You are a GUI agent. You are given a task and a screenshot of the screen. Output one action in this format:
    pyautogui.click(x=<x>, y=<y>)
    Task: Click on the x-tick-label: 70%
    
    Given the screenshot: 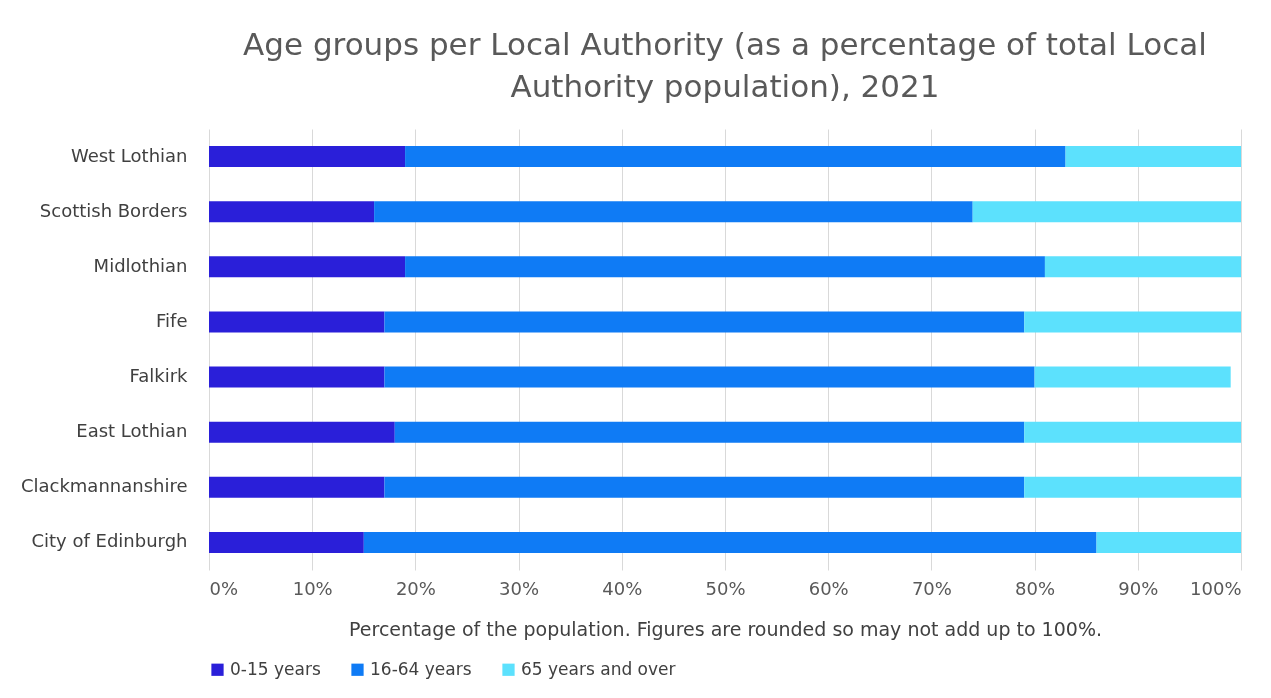 What is the action you would take?
    pyautogui.click(x=931, y=588)
    